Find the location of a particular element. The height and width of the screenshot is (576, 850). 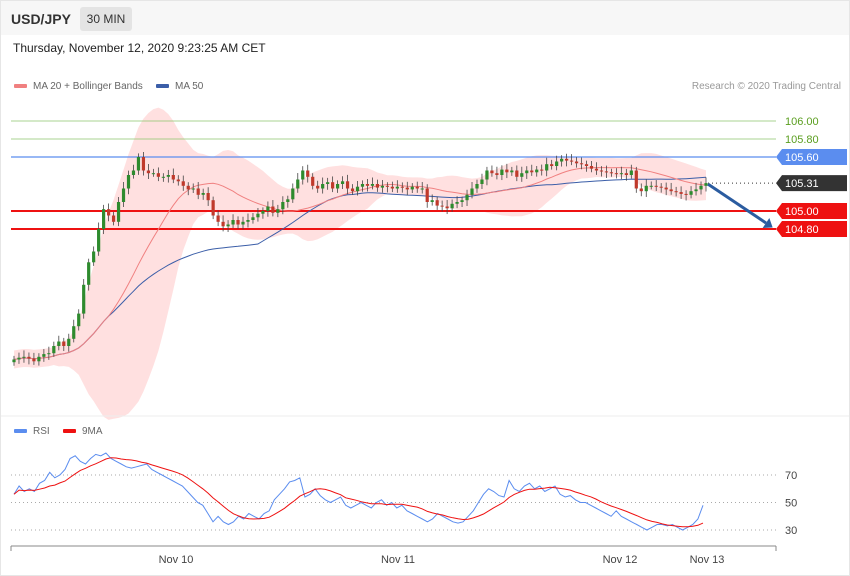

legend-ma20-label: MA 20 + Bollinger Bands is located at coordinates (88, 86).